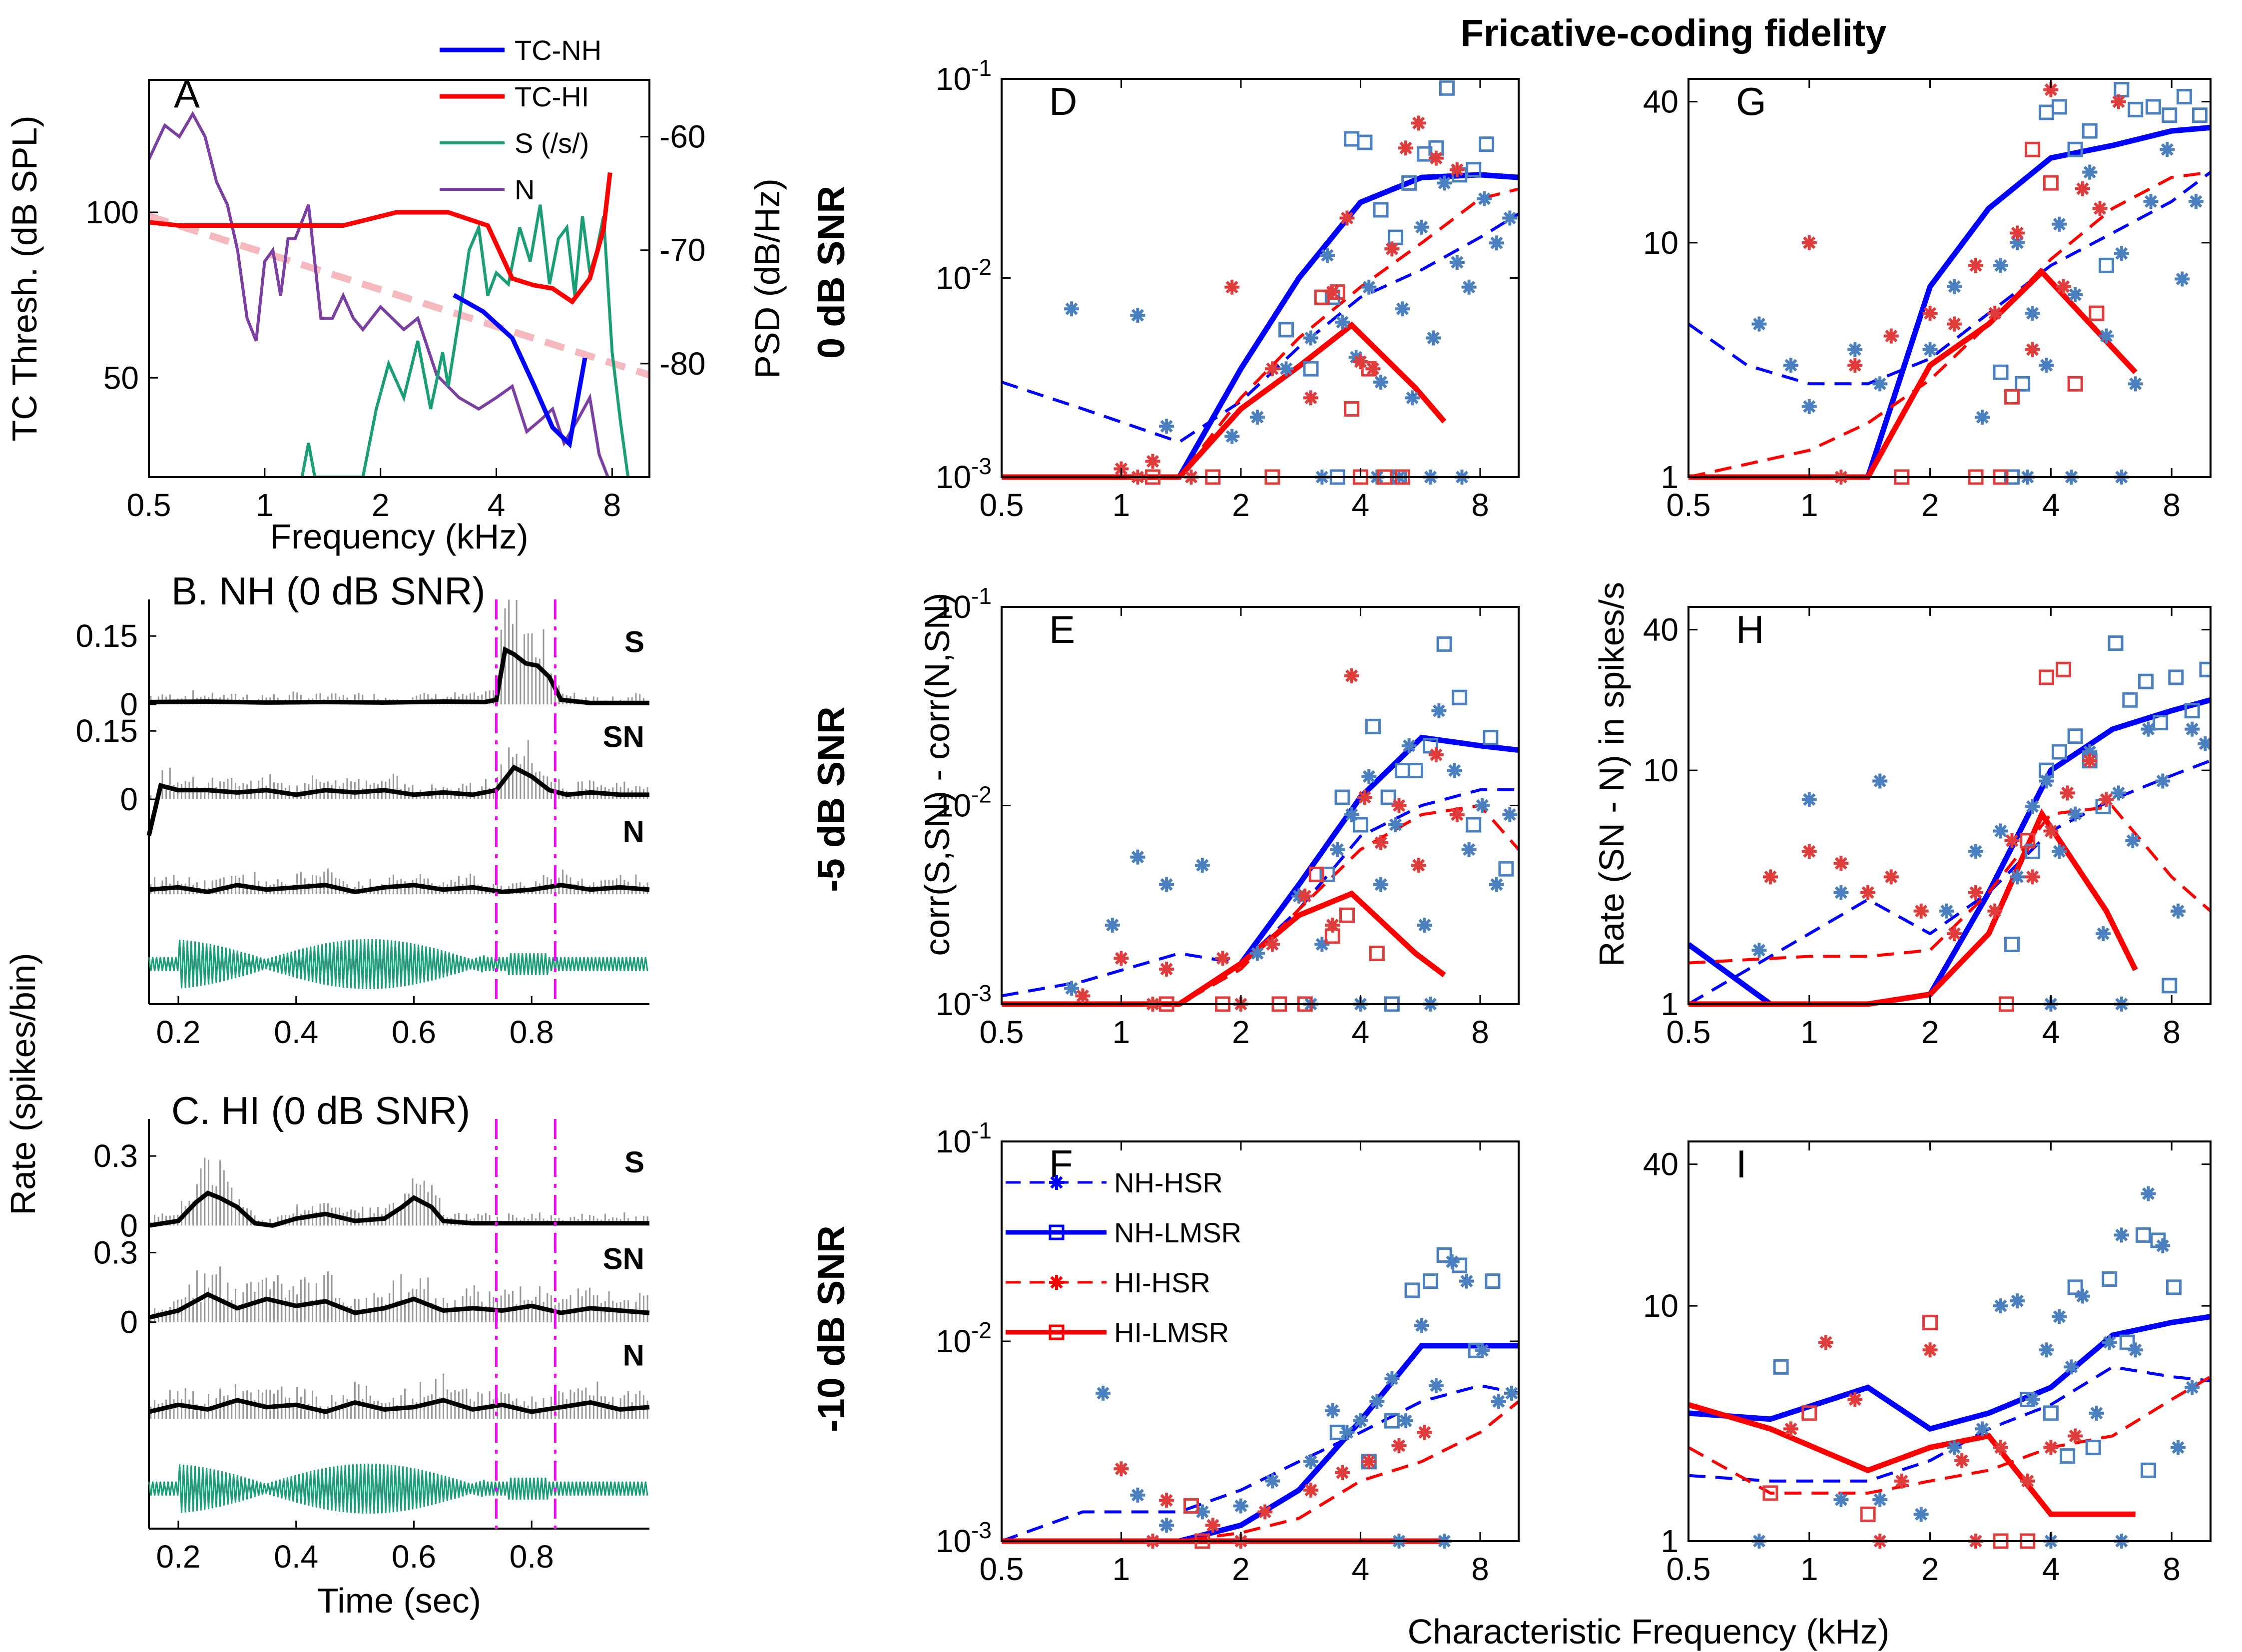 The width and height of the screenshot is (2242, 1652). Describe the element at coordinates (398, 1488) in the screenshot. I see `speech-waveform` at that location.